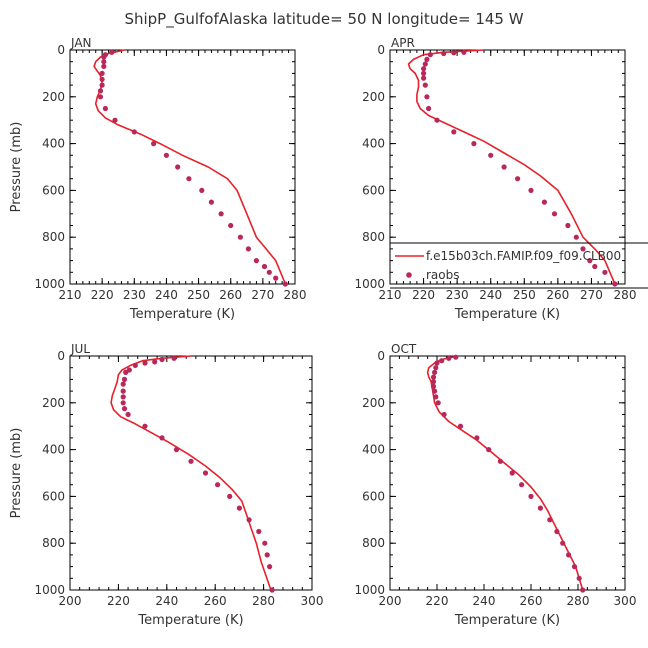  Describe the element at coordinates (443, 275) in the screenshot. I see `legend-obs-label: raobs` at that location.